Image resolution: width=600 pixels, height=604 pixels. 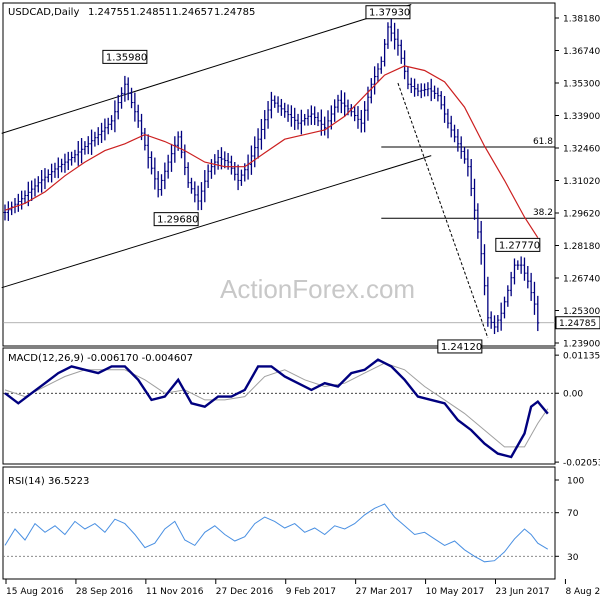 I want to click on y-tick-label: 1.26740, so click(x=581, y=280).